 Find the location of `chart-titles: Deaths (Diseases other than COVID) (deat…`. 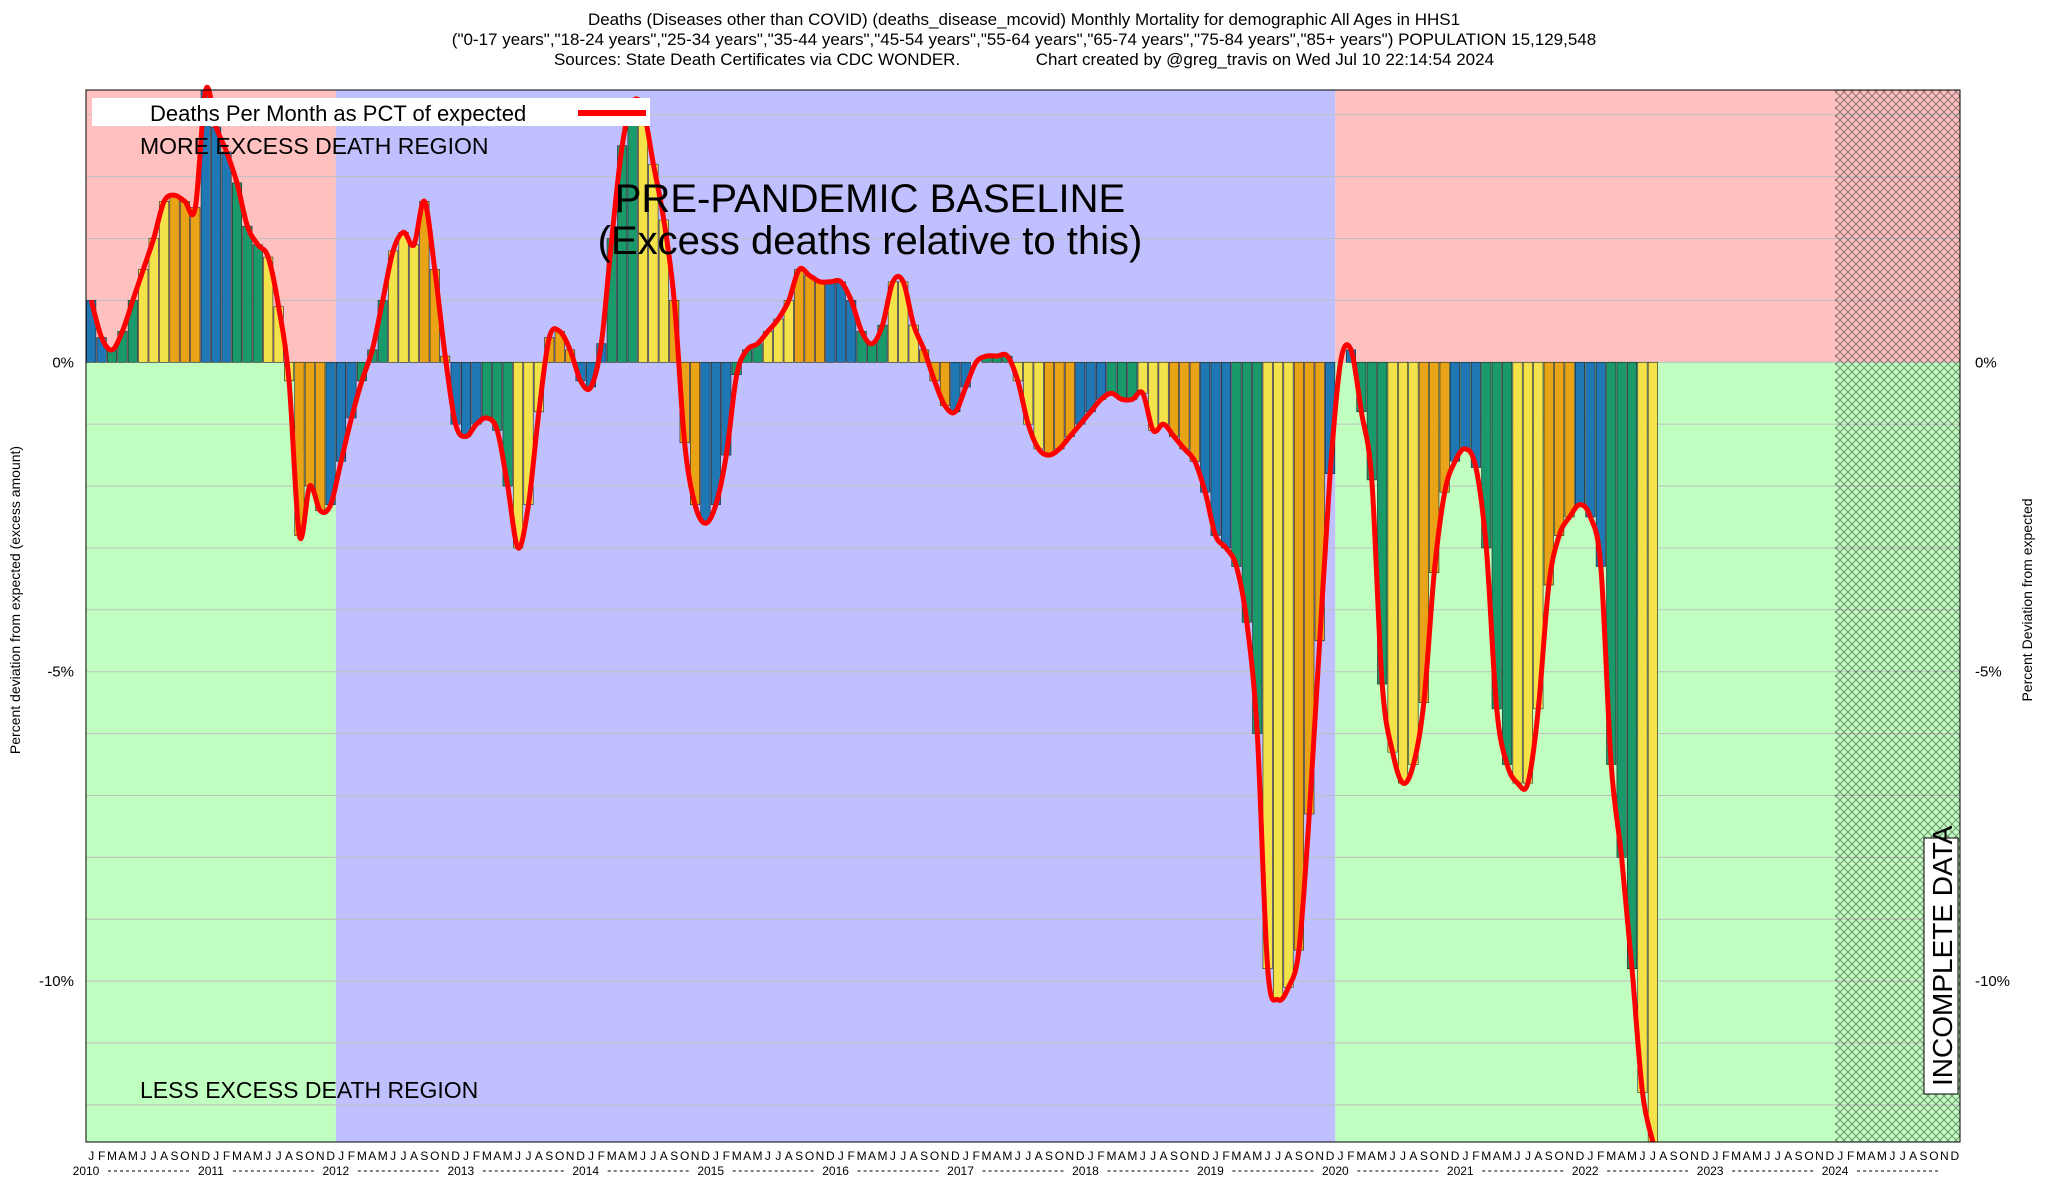

chart-titles: Deaths (Diseases other than COVID) (deat… is located at coordinates (1024, 40).